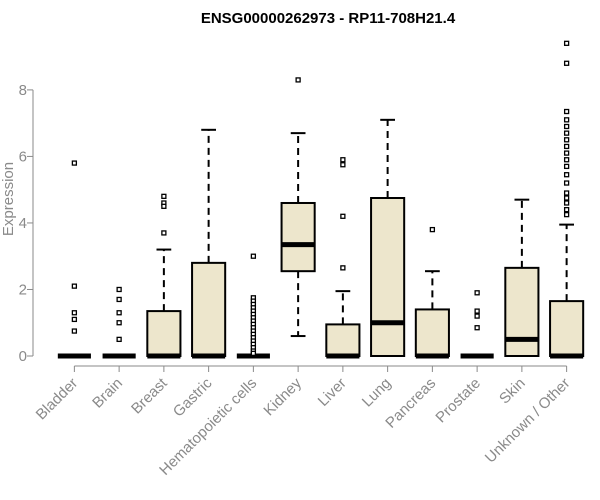 The width and height of the screenshot is (600, 500). What do you see at coordinates (432, 292) in the screenshot?
I see `box-pancreas` at bounding box center [432, 292].